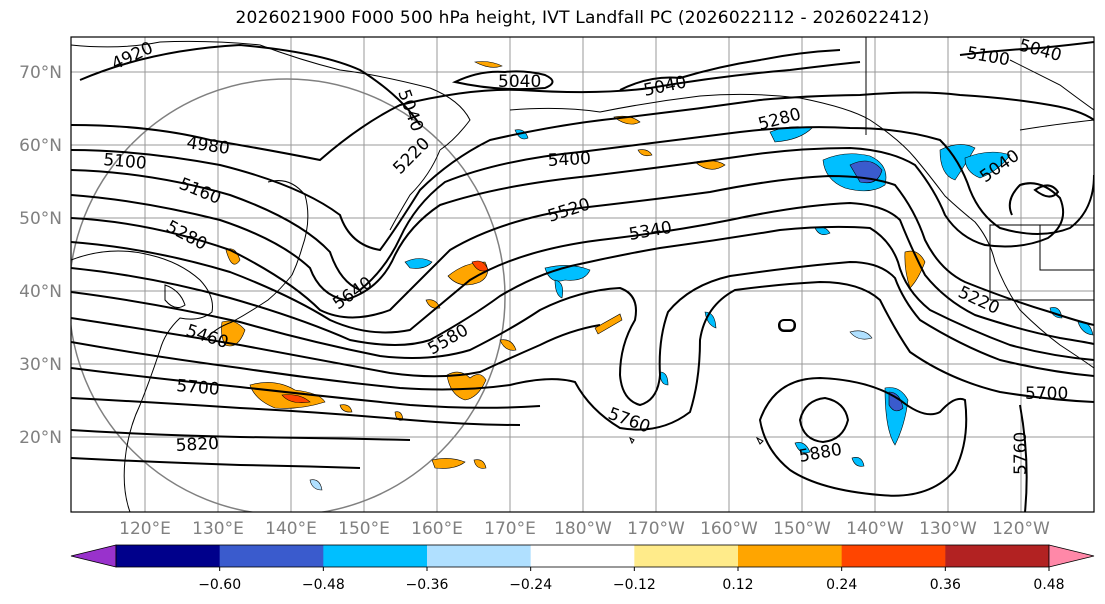 This screenshot has width=1105, height=604. What do you see at coordinates (40, 255) in the screenshot?
I see `latitude-labels: 70°N 60°N 50°N 40°N 30°N 20°N` at bounding box center [40, 255].